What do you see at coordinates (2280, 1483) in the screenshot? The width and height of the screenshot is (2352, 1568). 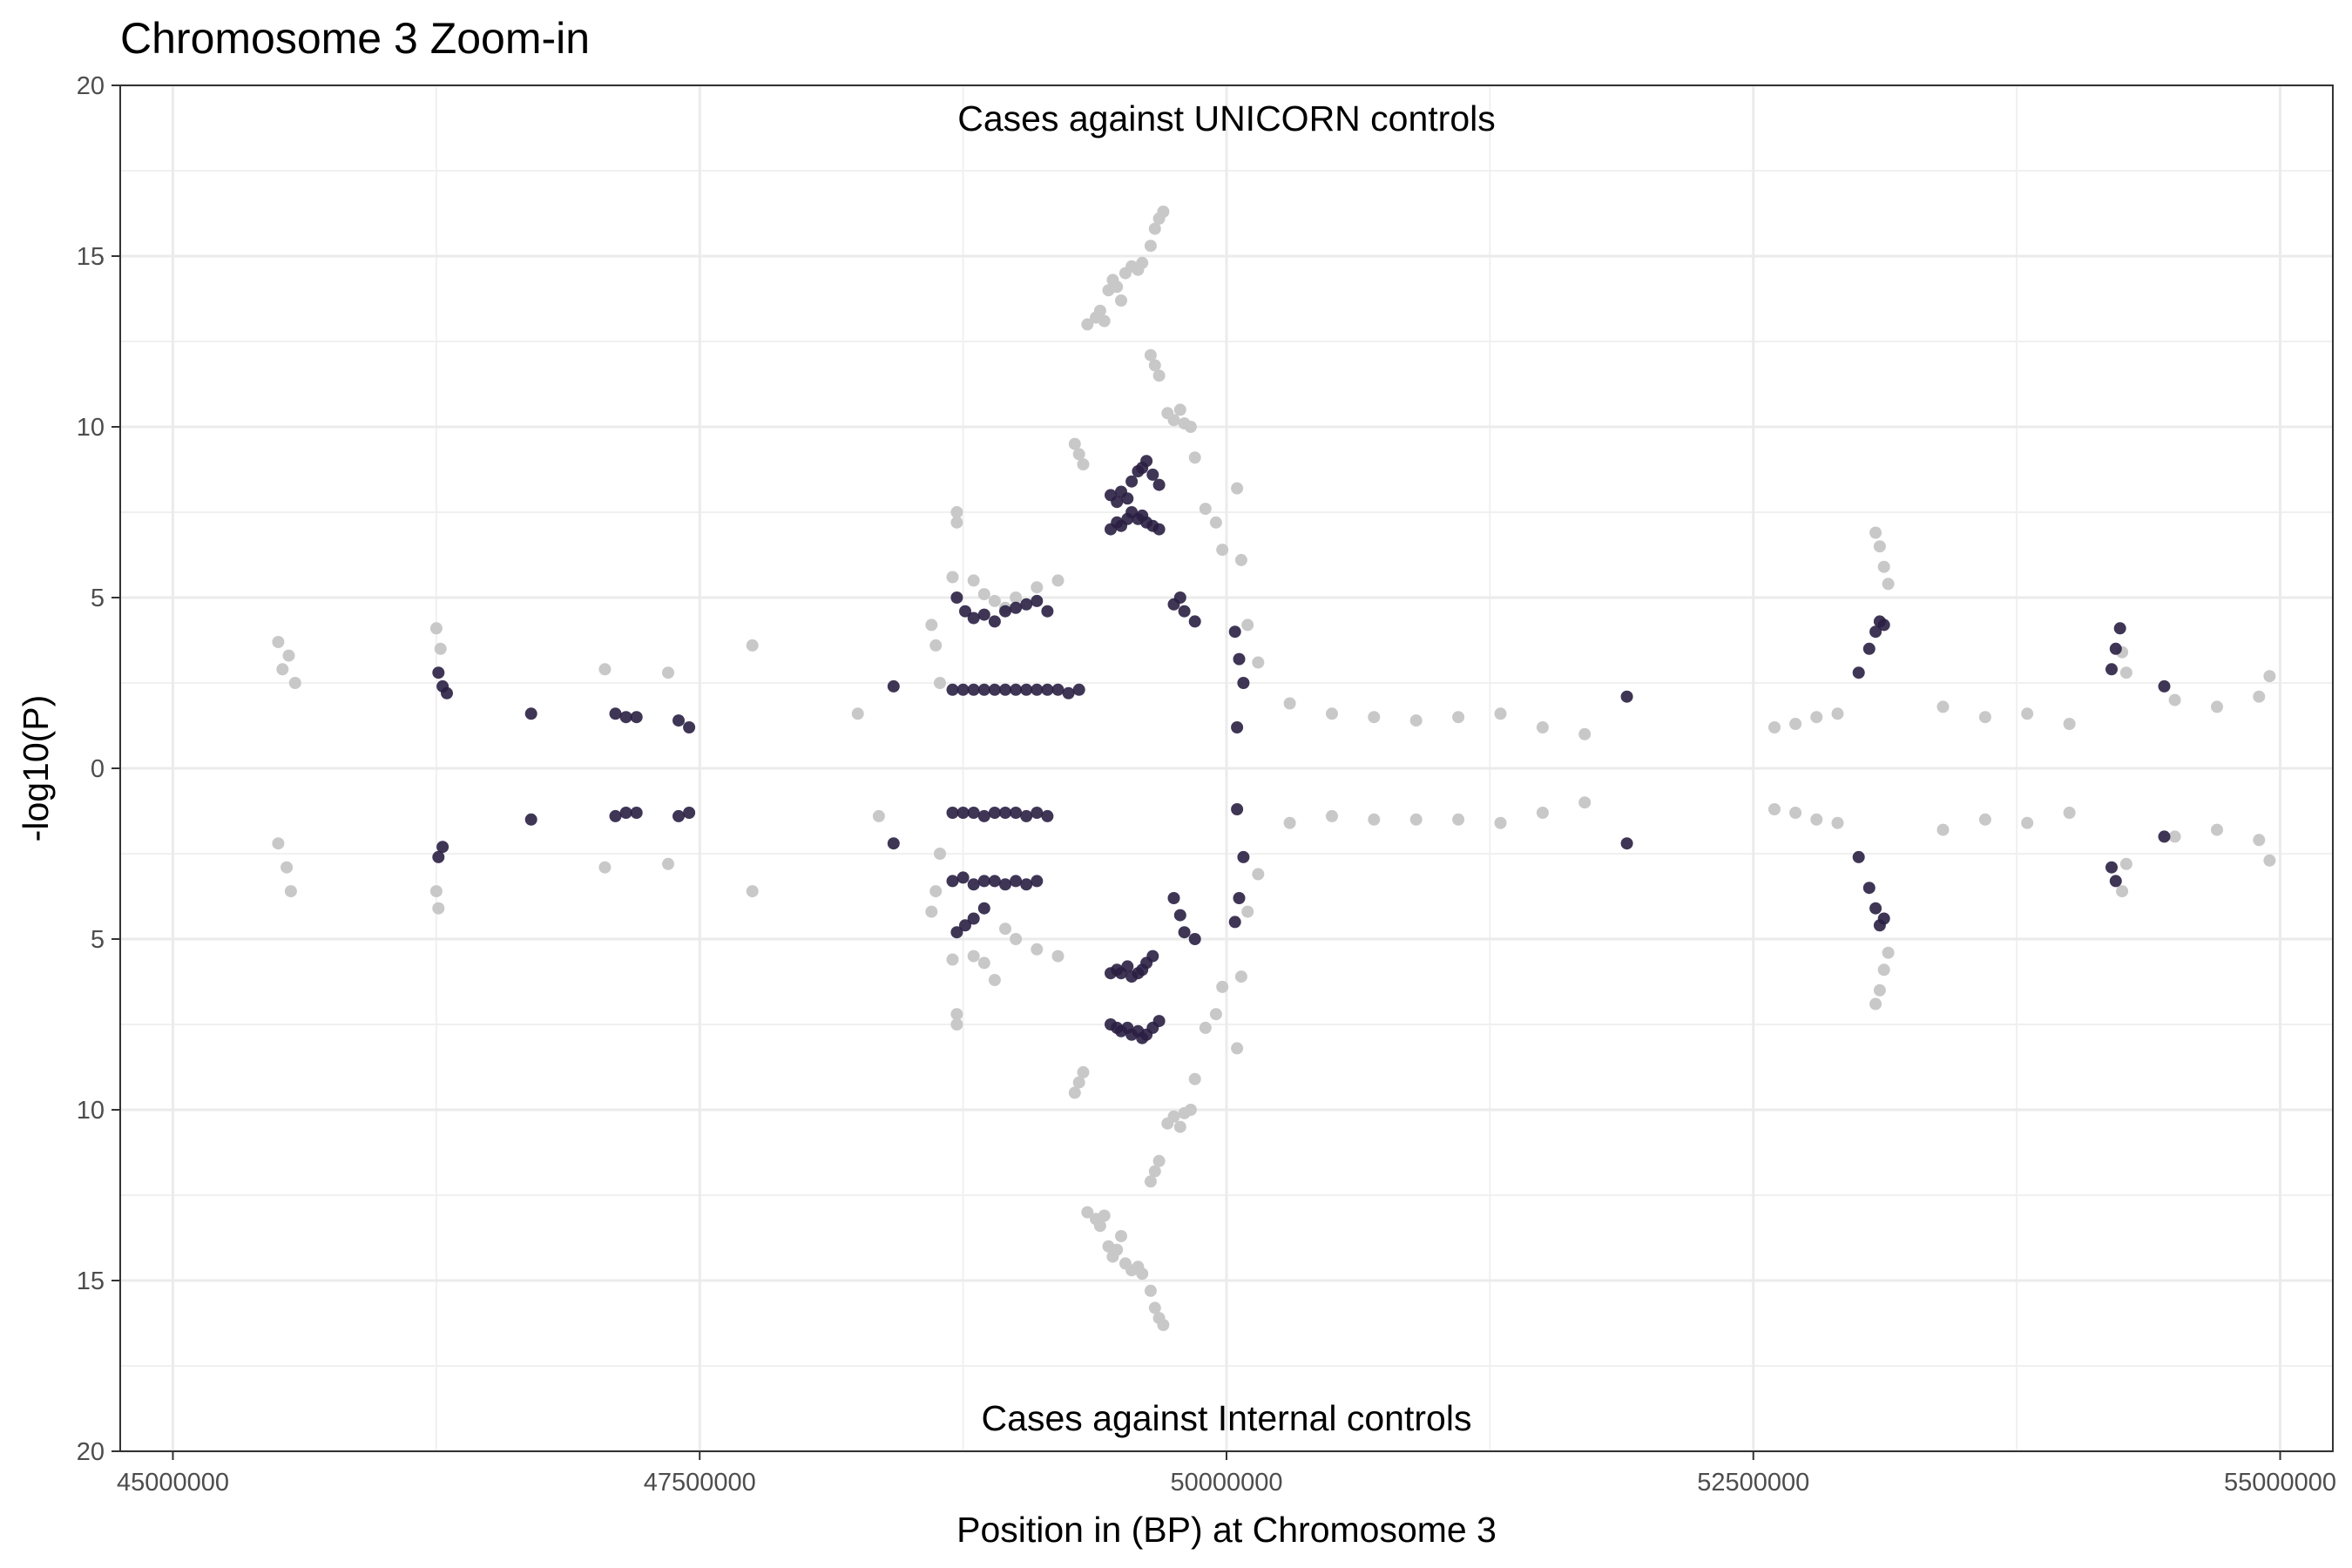 I see `x-tick-label: 55000000` at bounding box center [2280, 1483].